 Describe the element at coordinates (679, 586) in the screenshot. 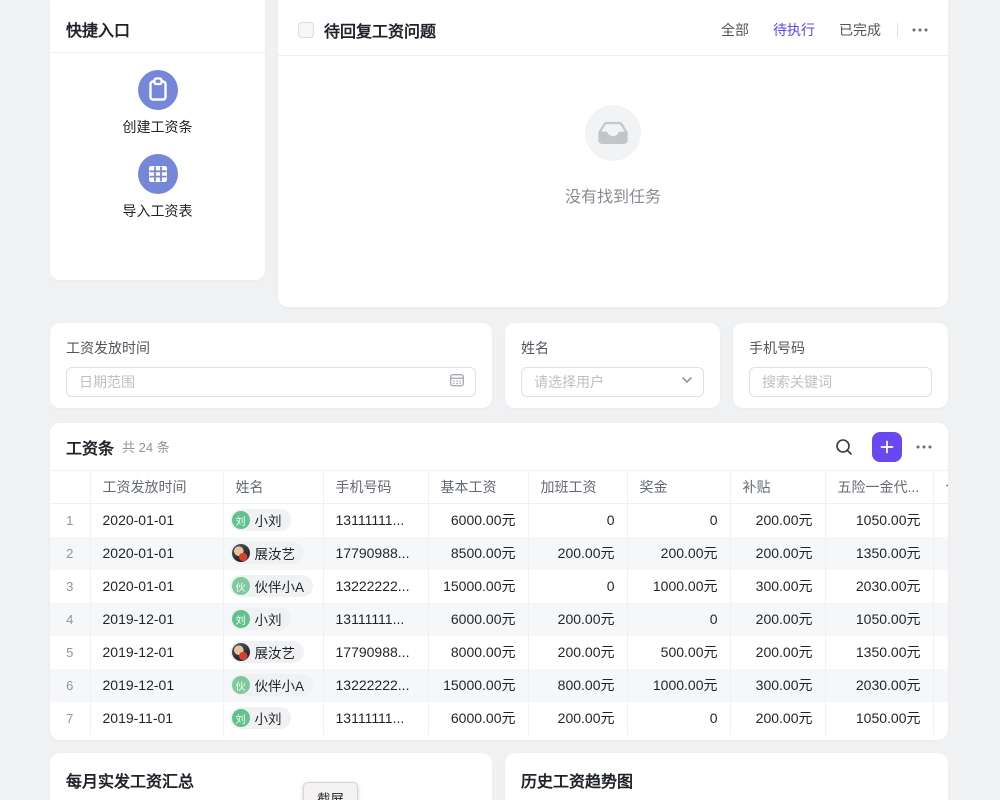

I see `cell-bonus: 1000.00元` at that location.